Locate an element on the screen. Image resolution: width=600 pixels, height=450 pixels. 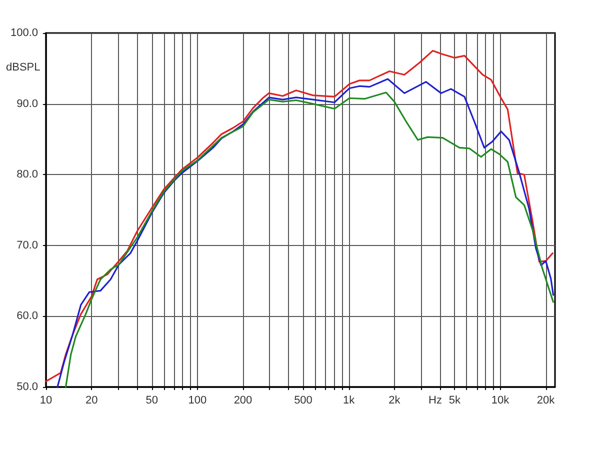
x-tick-label: 50 is located at coordinates (152, 400).